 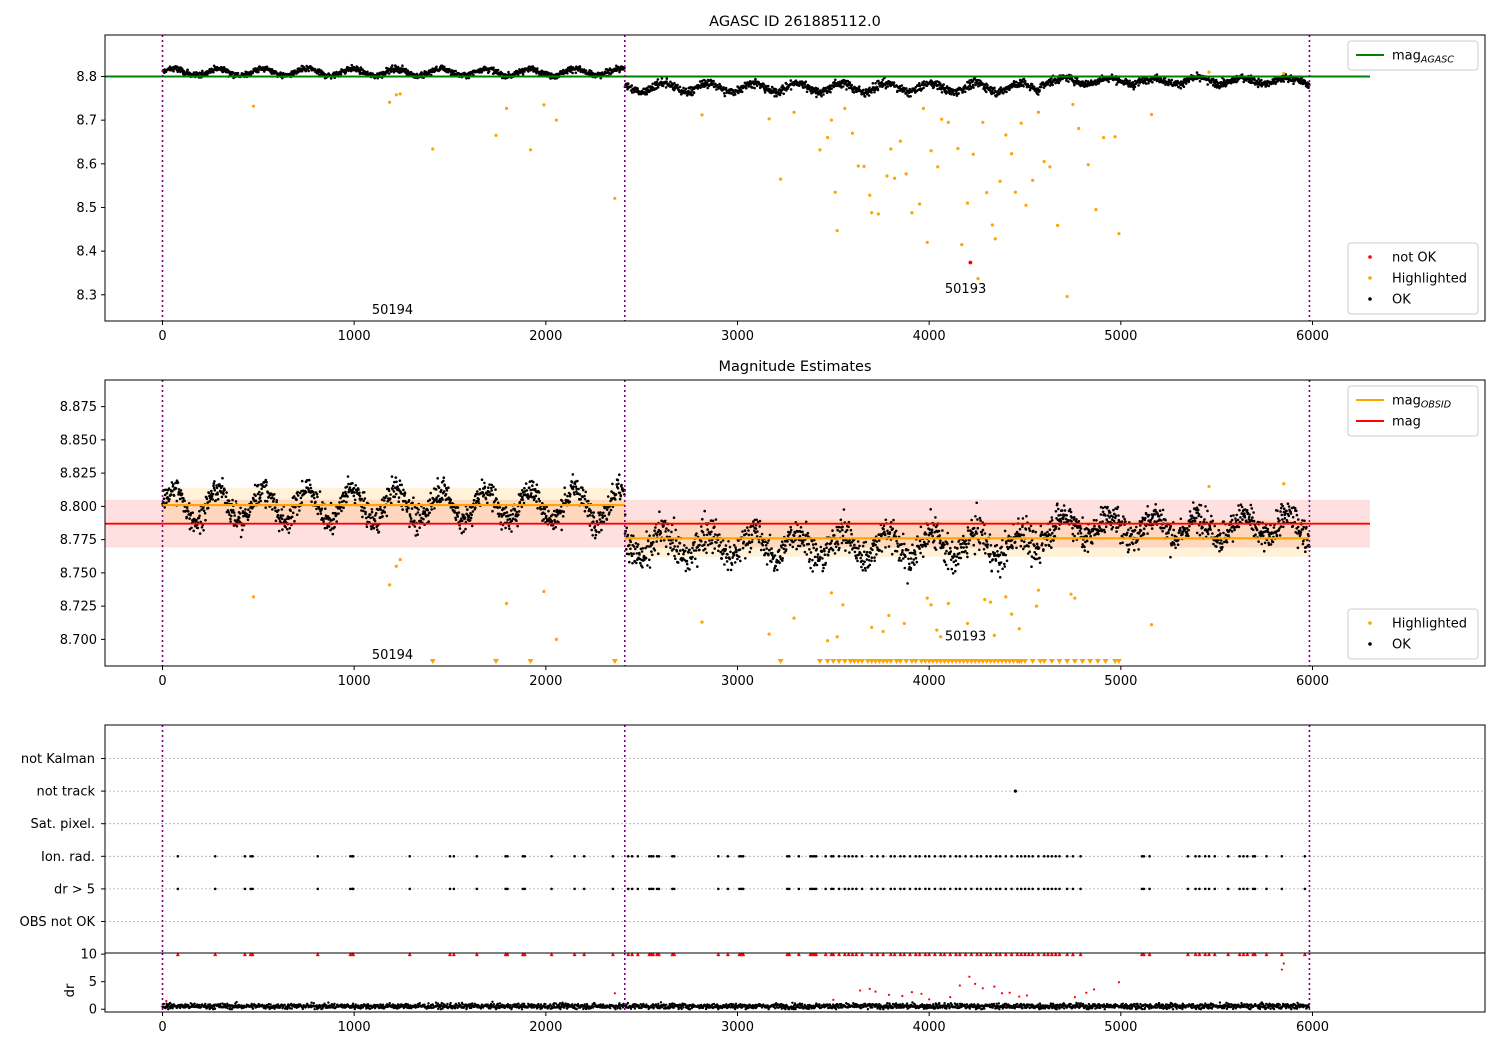 What do you see at coordinates (1401, 300) in the screenshot?
I see `legend-label: OK` at bounding box center [1401, 300].